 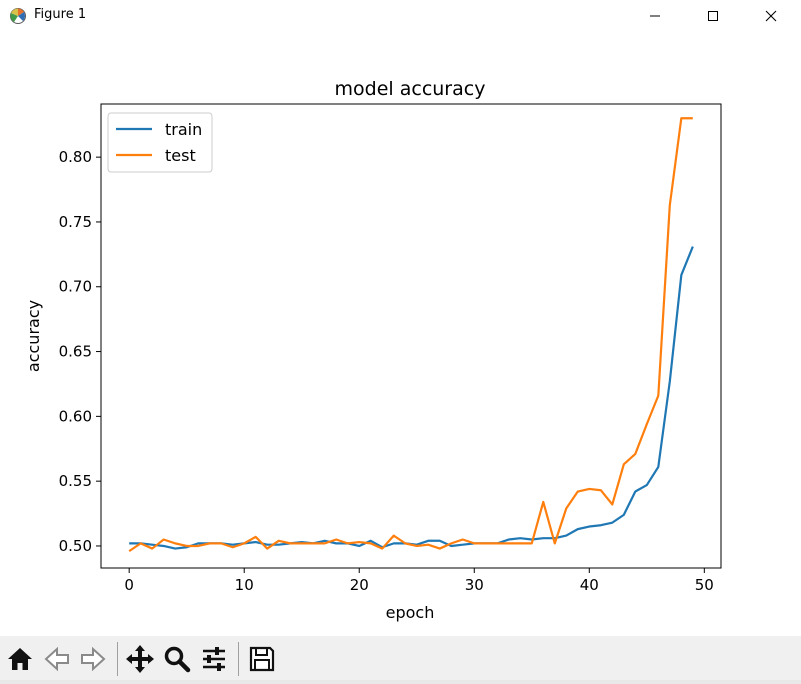 What do you see at coordinates (75, 481) in the screenshot?
I see `y-tick-label: 0.55` at bounding box center [75, 481].